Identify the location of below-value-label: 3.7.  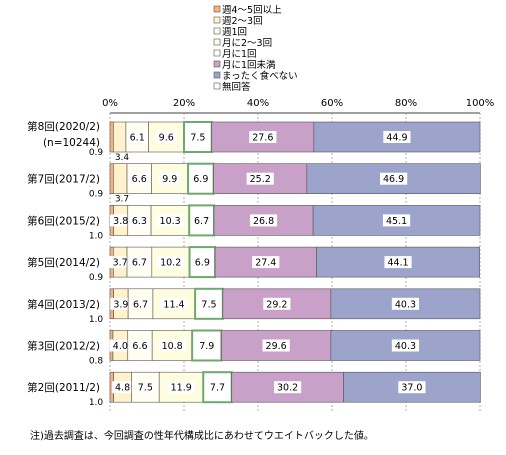
(122, 200).